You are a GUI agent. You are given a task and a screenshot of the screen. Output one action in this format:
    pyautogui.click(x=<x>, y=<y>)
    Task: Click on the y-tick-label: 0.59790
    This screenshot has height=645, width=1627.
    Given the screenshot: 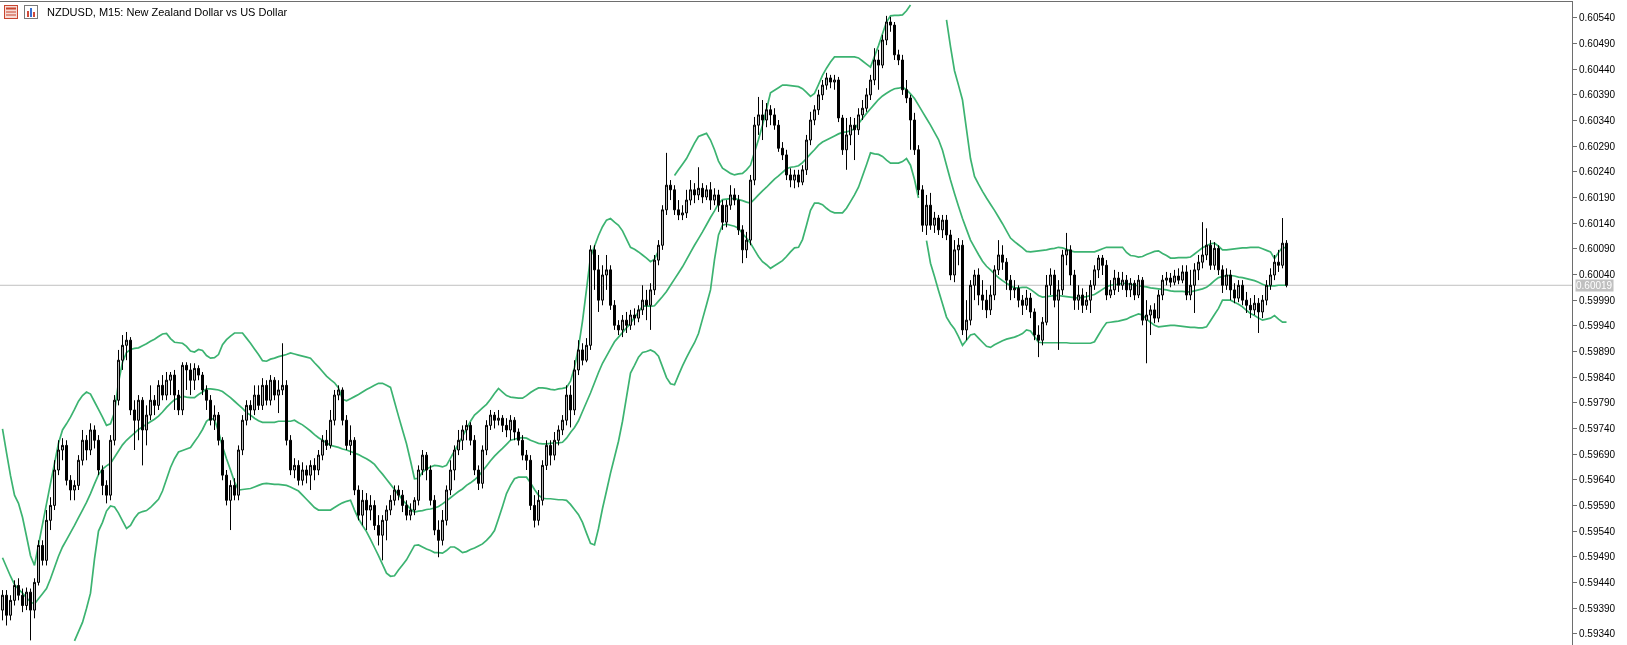 What is the action you would take?
    pyautogui.click(x=1597, y=403)
    